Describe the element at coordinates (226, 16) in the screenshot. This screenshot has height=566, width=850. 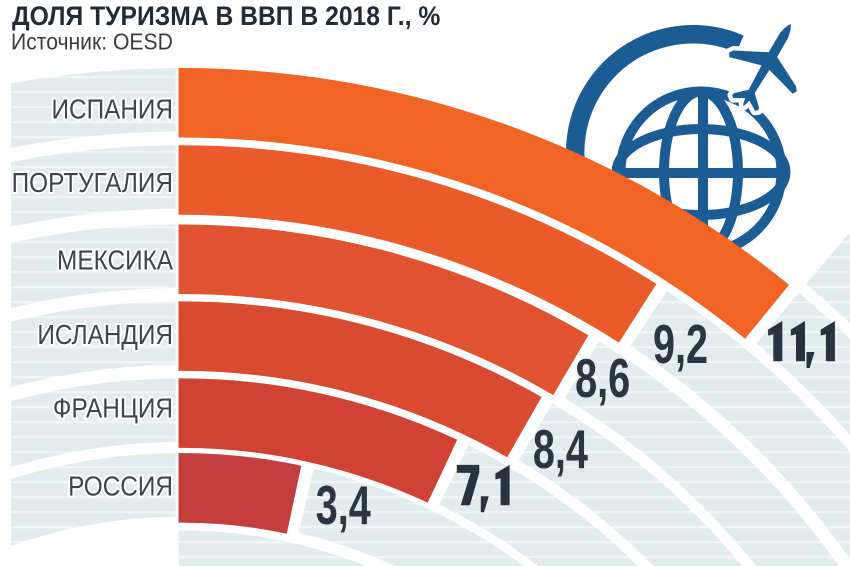
I see `svg-text:ДОЛЯ ТУРИЗМА В ВВП В 2018 Г.,: ДОЛЯ ТУРИЗМА В ВВП В 2018 Г., %` at that location.